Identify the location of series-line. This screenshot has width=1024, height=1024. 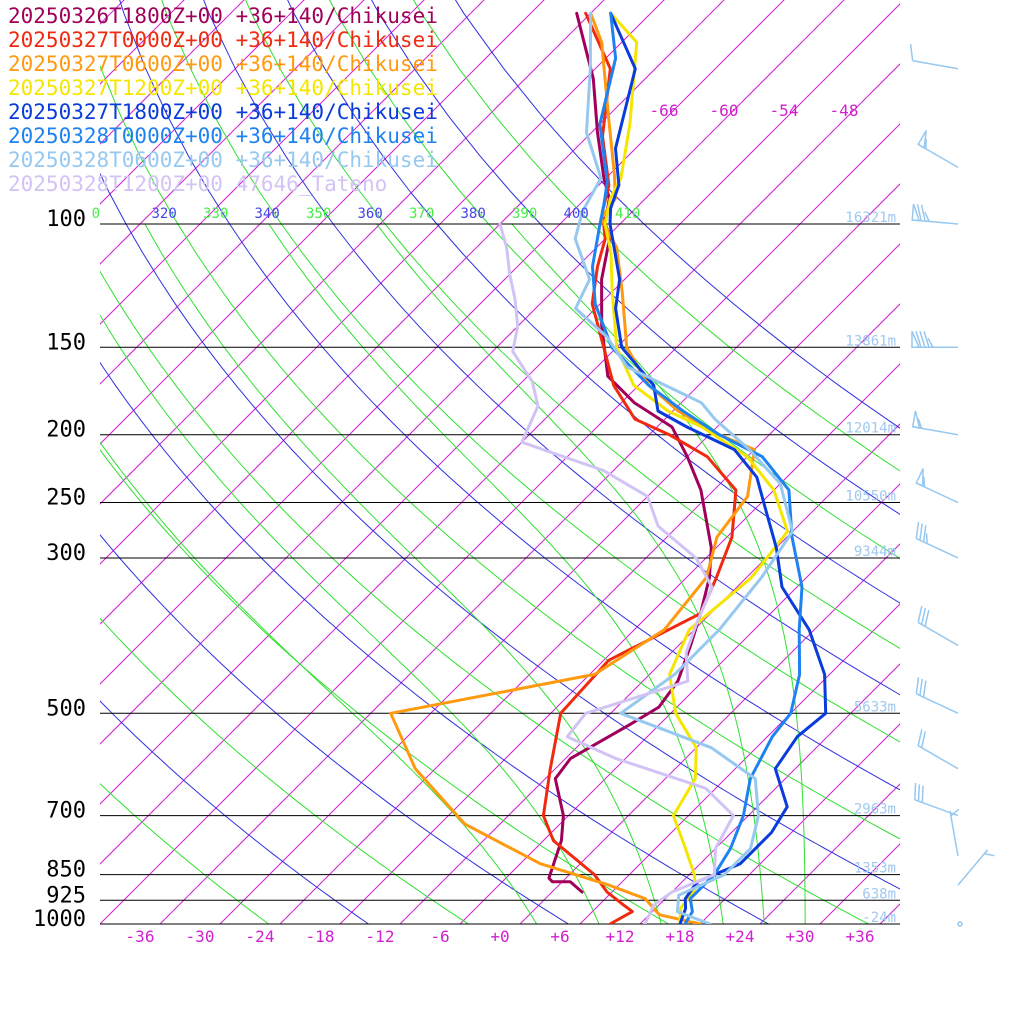
(630, 452).